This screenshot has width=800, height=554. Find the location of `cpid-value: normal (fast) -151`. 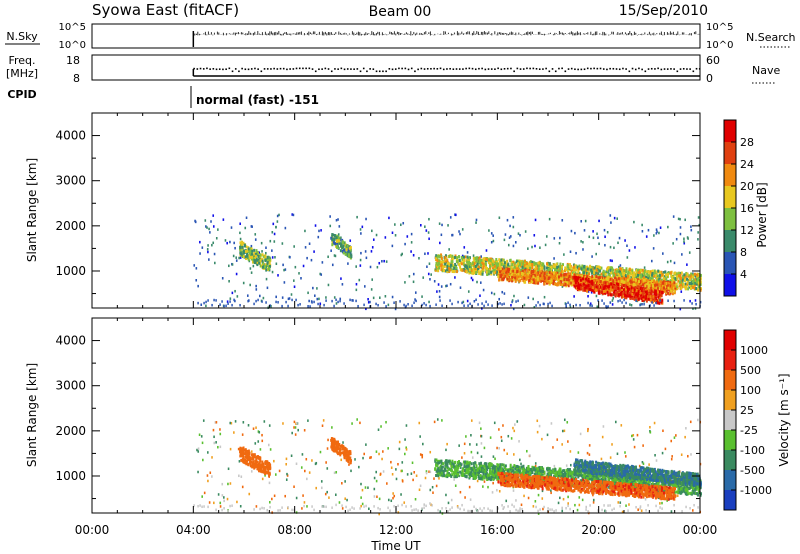

cpid-value: normal (fast) -151 is located at coordinates (257, 100).